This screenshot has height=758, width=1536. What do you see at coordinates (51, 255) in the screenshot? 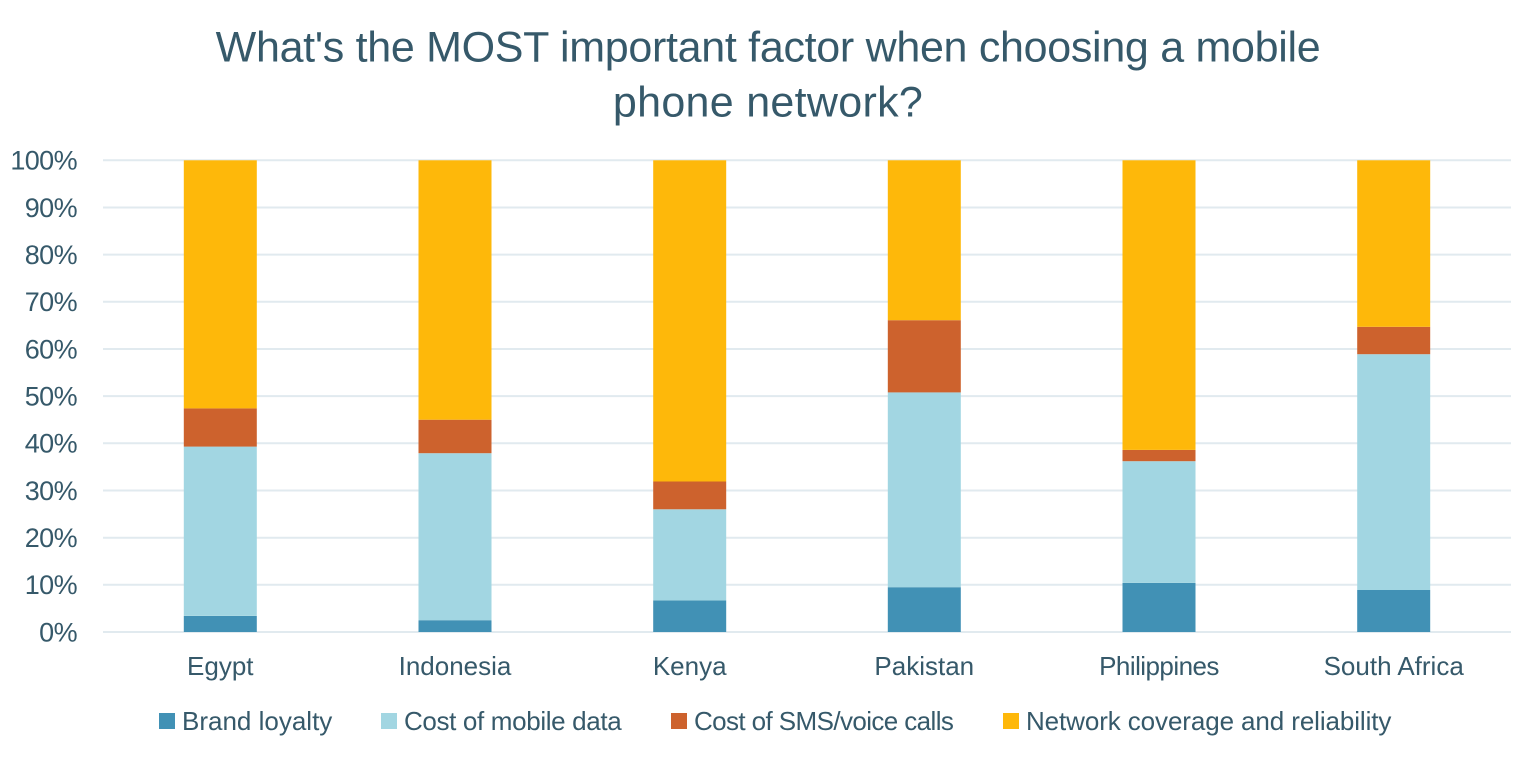
I see `svg-text: 80%` at bounding box center [51, 255].